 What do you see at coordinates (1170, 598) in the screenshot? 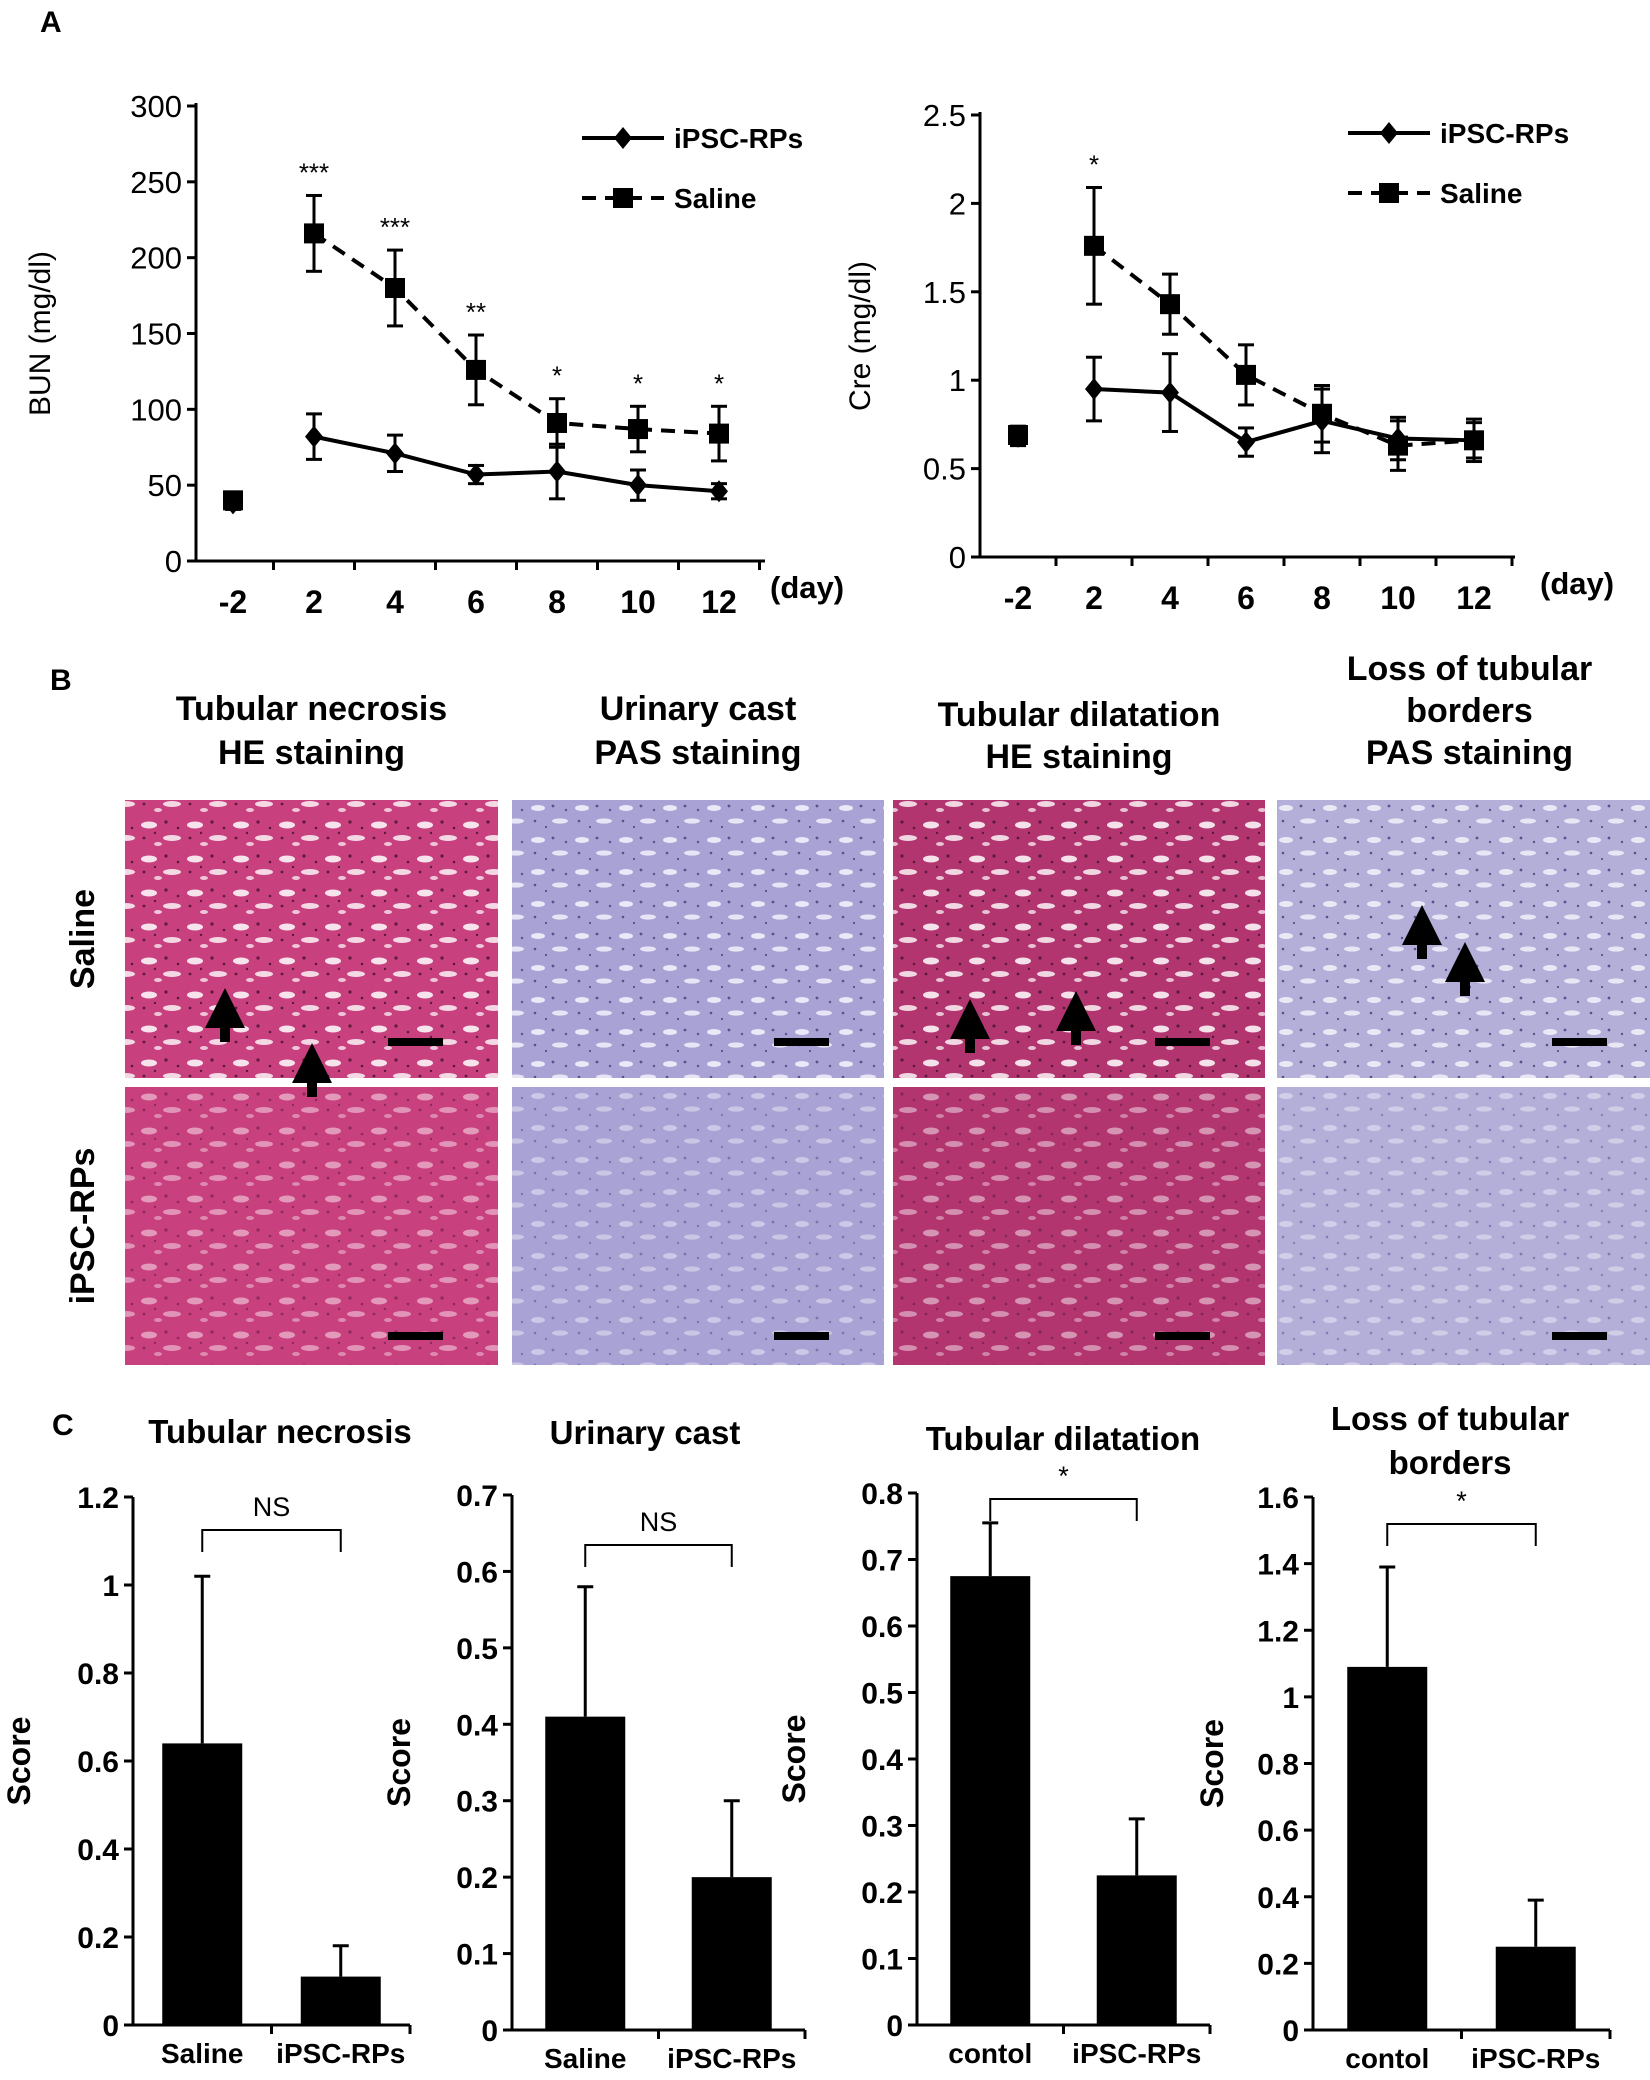
I see `x-tick-label: 4` at bounding box center [1170, 598].